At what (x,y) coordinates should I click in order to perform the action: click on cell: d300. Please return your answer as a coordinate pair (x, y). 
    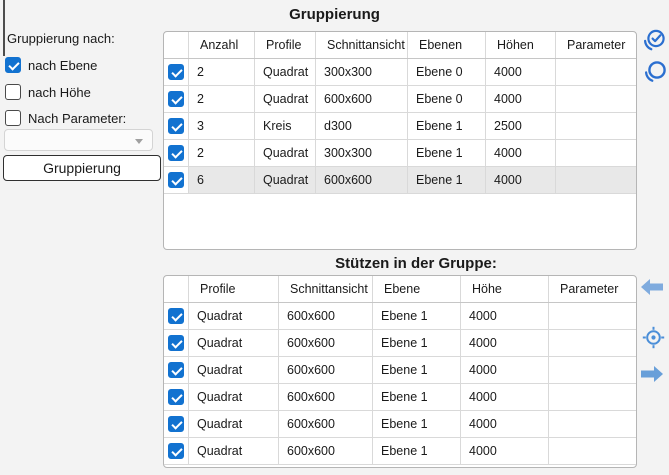
    Looking at the image, I should click on (362, 126).